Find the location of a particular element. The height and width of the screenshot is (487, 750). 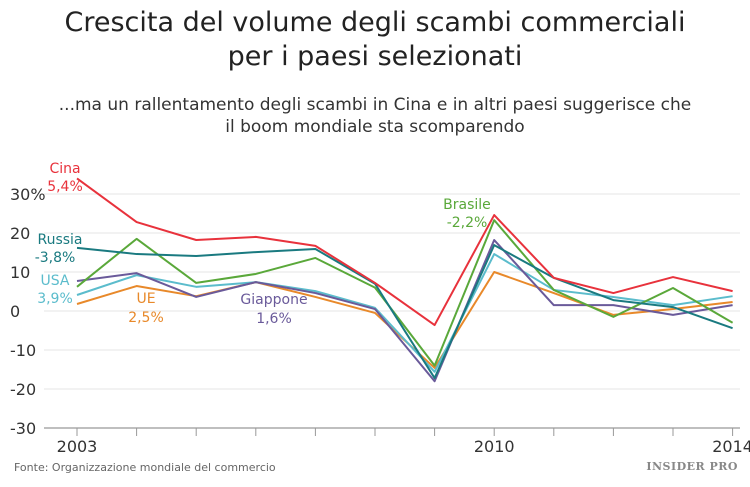

title-line-2: per i paesi selezionati is located at coordinates (375, 56).